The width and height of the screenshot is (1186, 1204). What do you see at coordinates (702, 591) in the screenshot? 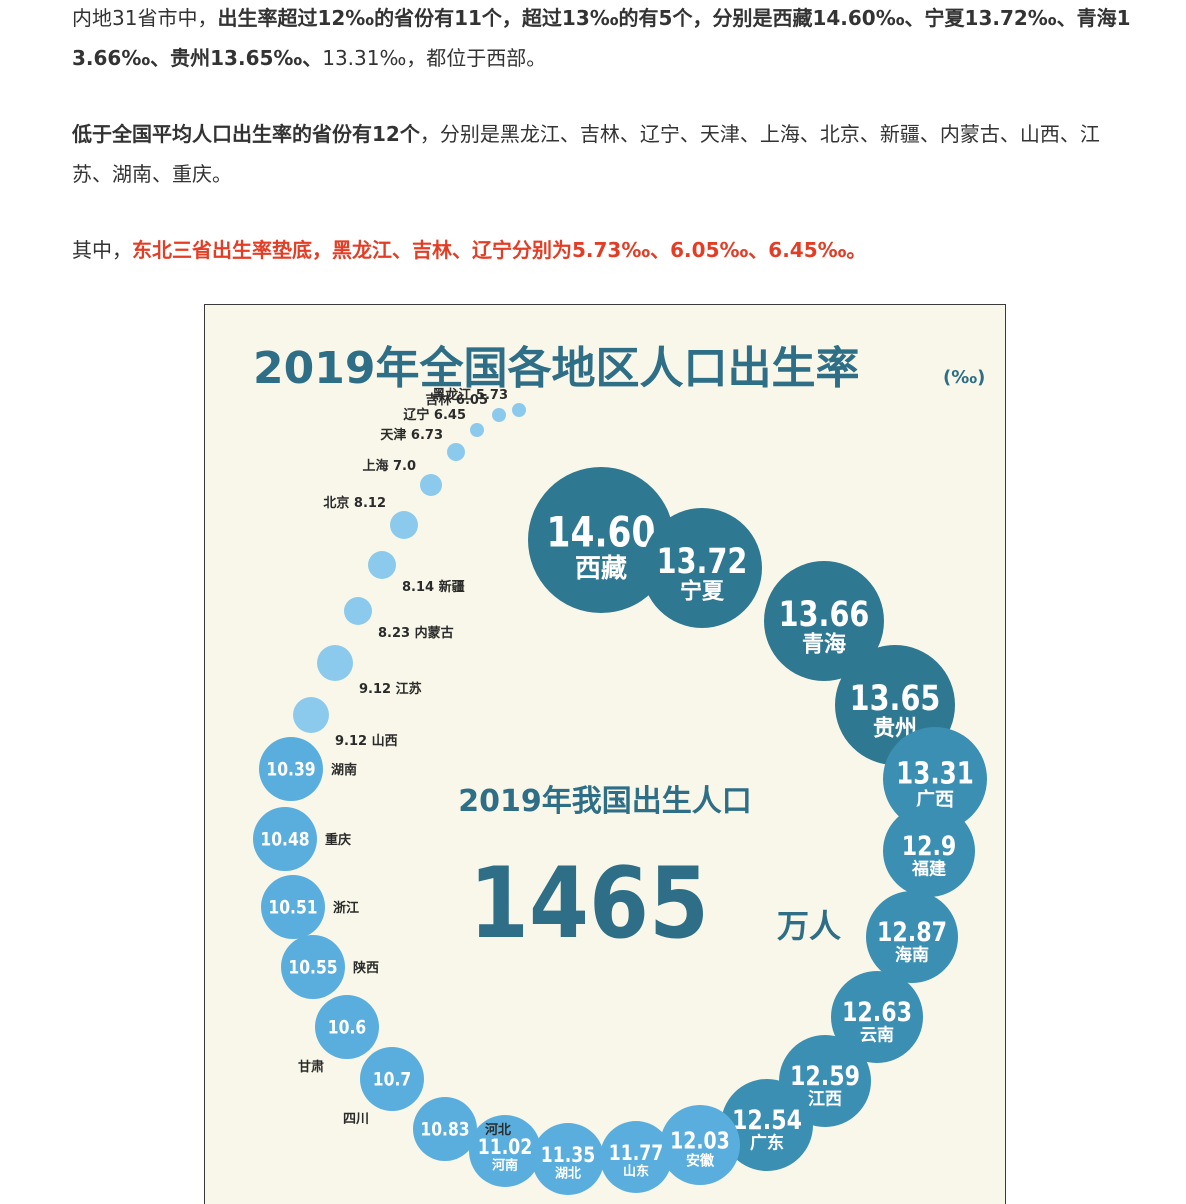
I see `bubble-name-1: 宁夏` at bounding box center [702, 591].